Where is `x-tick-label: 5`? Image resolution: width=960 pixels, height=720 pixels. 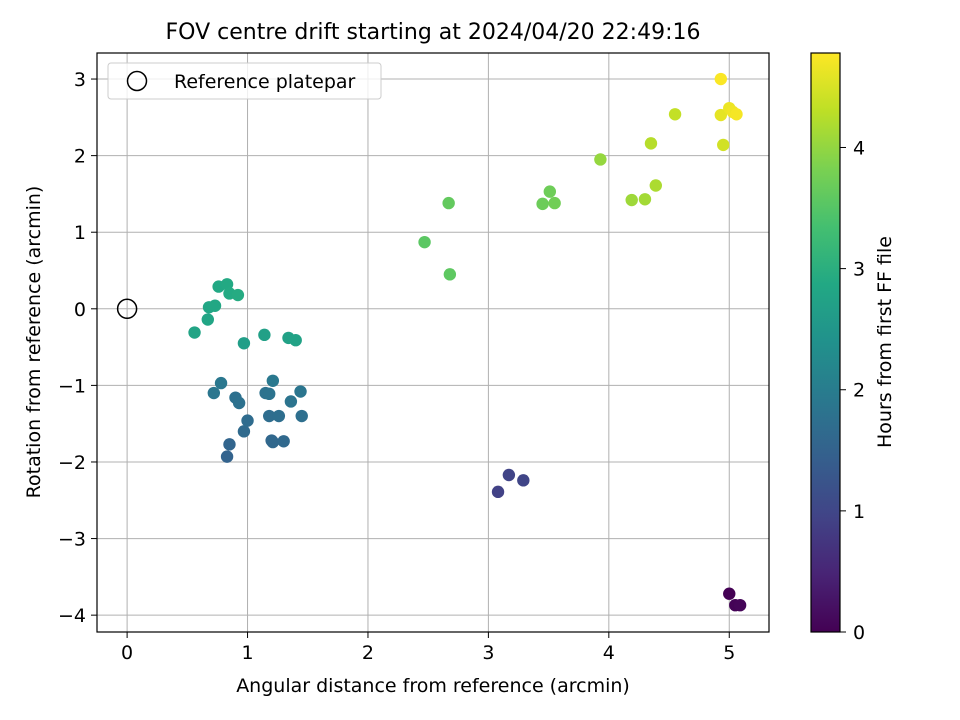 x-tick-label: 5 is located at coordinates (729, 653).